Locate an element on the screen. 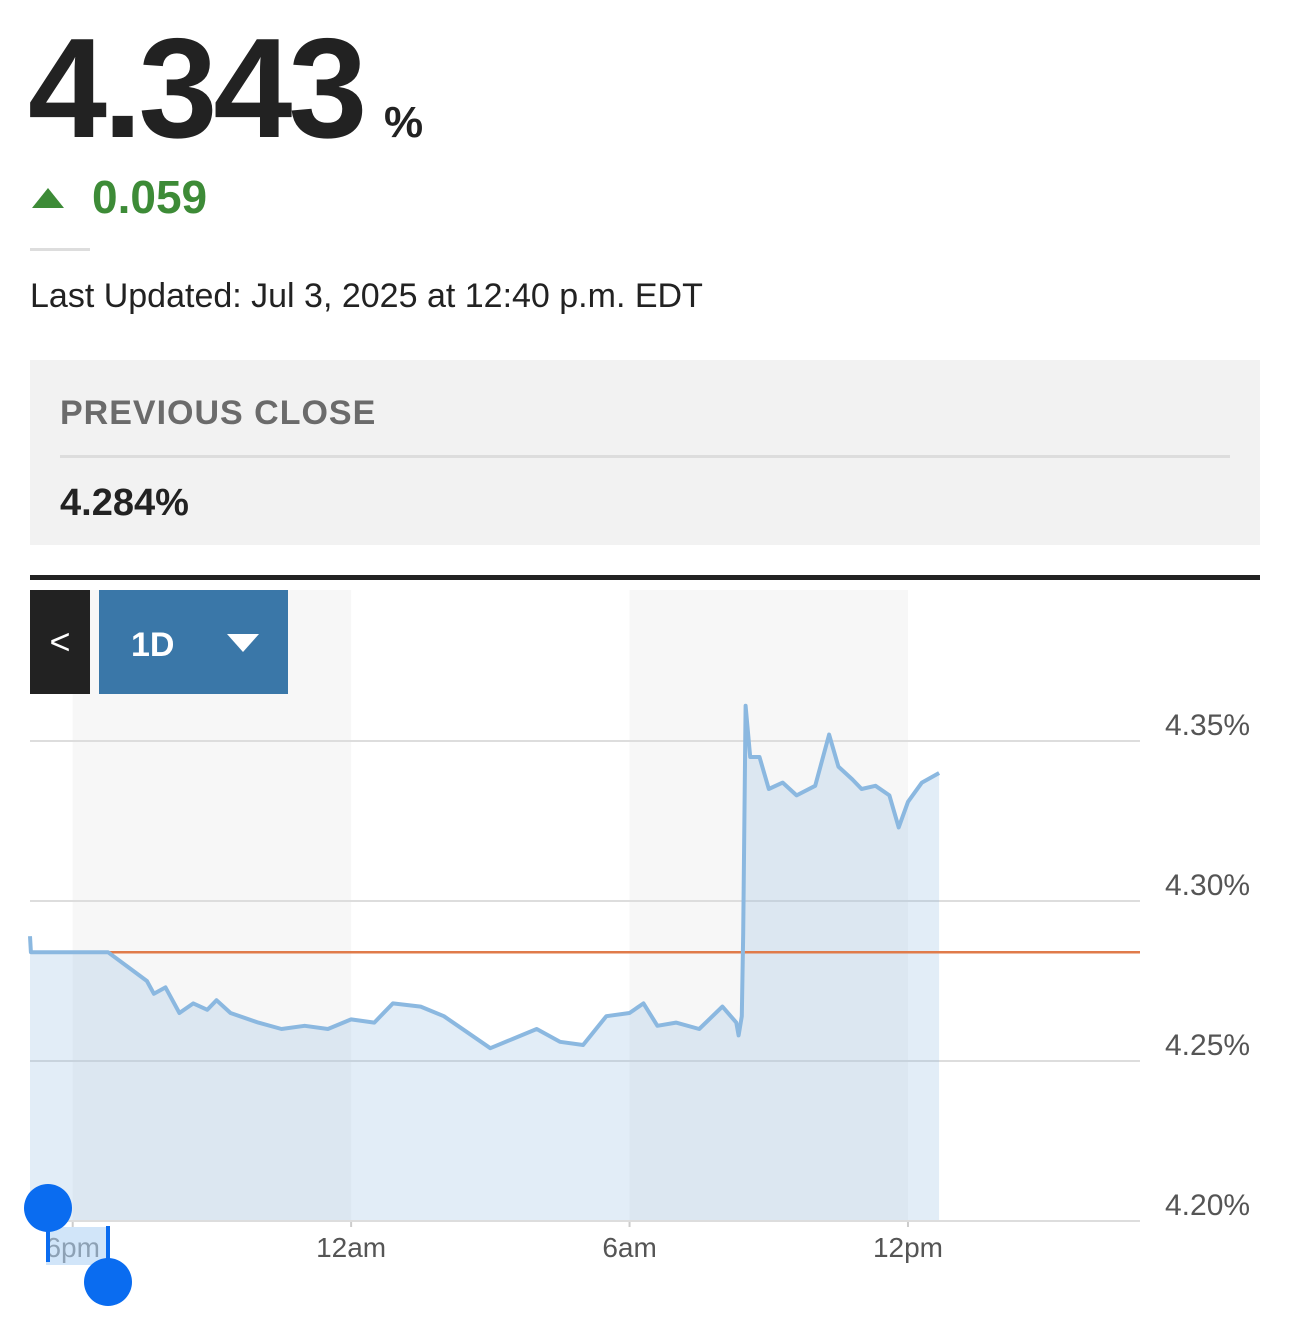 The height and width of the screenshot is (1326, 1290). y-tick-label: 4.35% is located at coordinates (1207, 725).